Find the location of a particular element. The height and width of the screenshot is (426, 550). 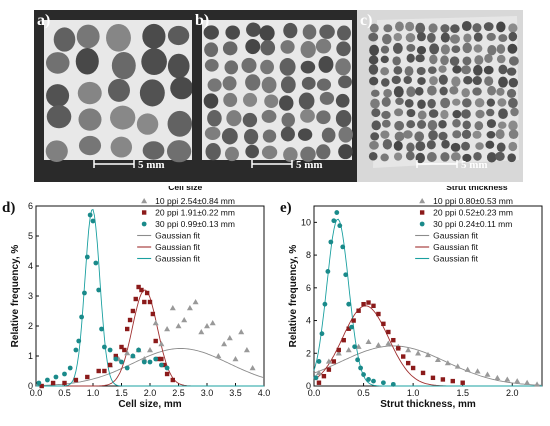

legend-label: 20 ppi 1.91±0.22 mm is located at coordinates (195, 213).